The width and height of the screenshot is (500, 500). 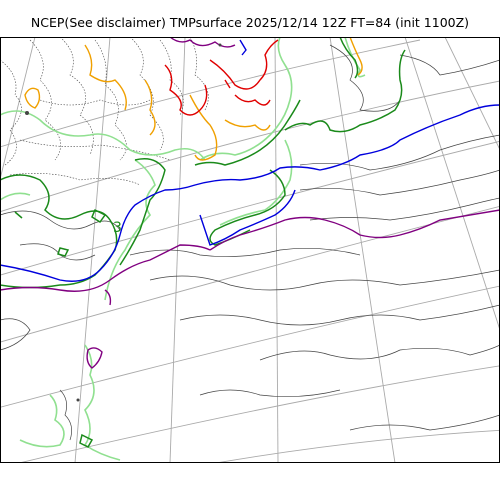 I want to click on contour-label: 3, so click(x=117, y=228).